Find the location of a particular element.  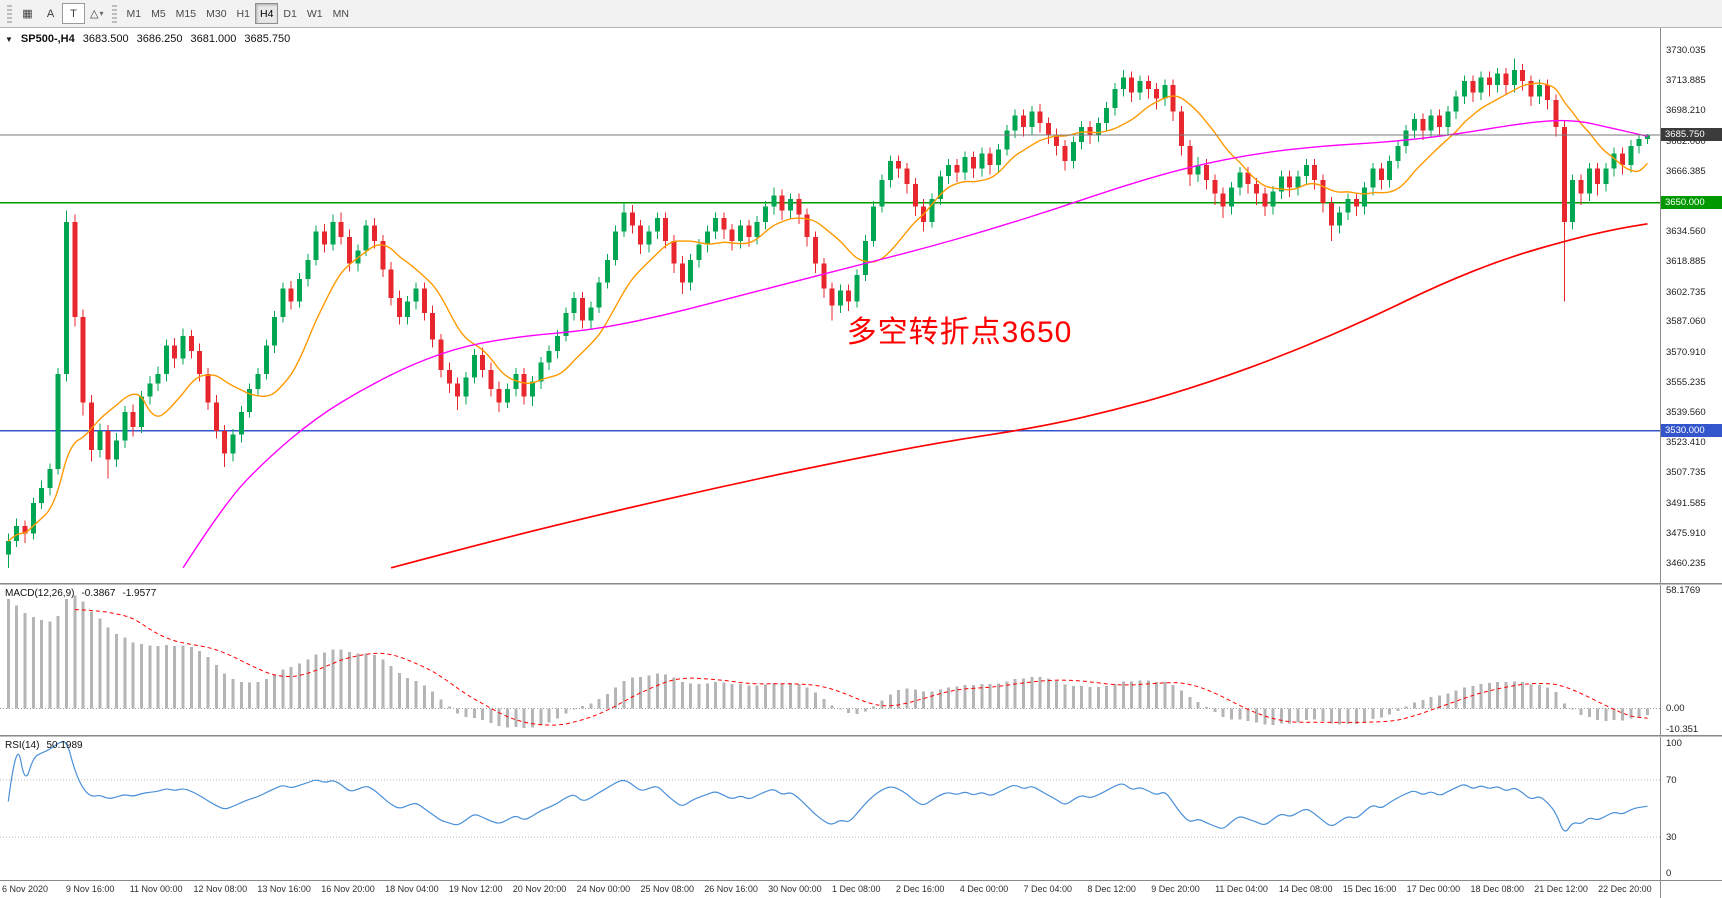

time-label: 4 Dec 00:00 is located at coordinates (984, 889).